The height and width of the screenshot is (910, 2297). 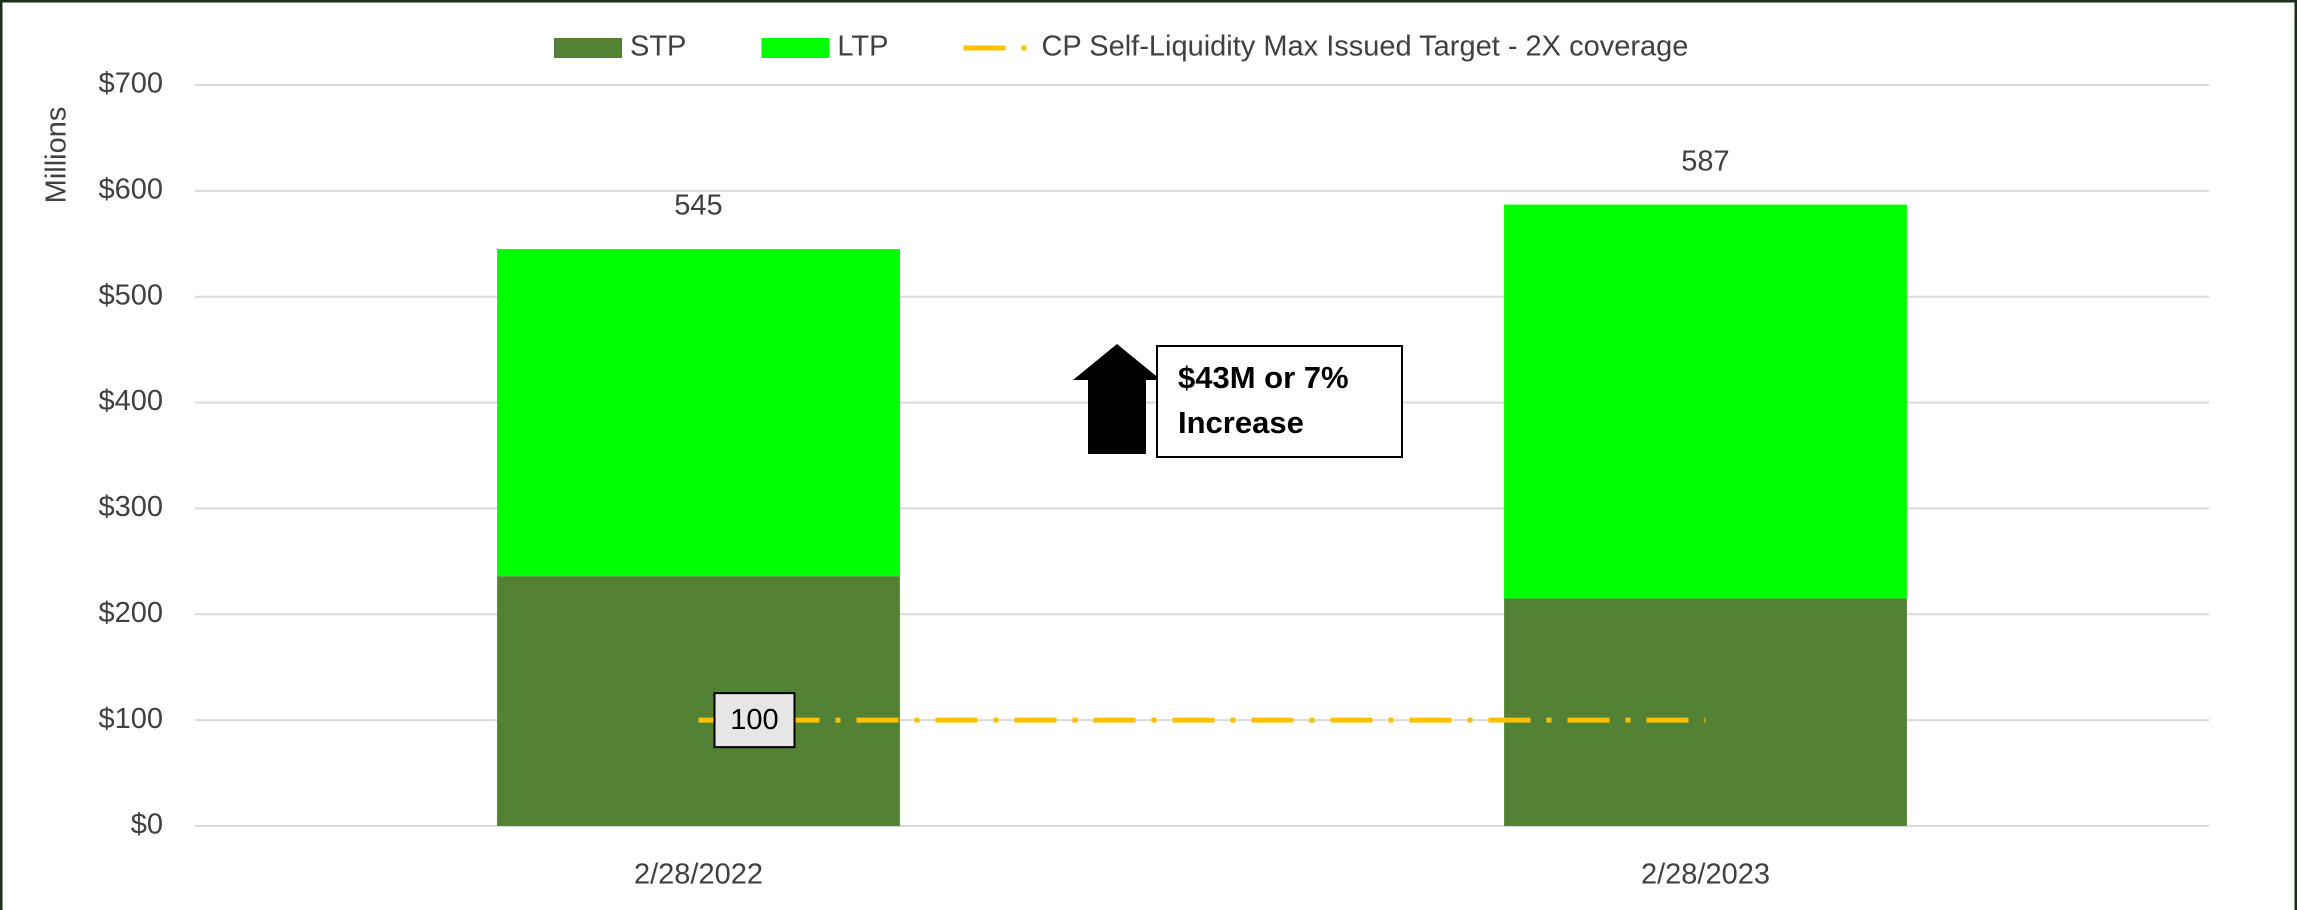 What do you see at coordinates (1241, 422) in the screenshot?
I see `annotation-text: Increase` at bounding box center [1241, 422].